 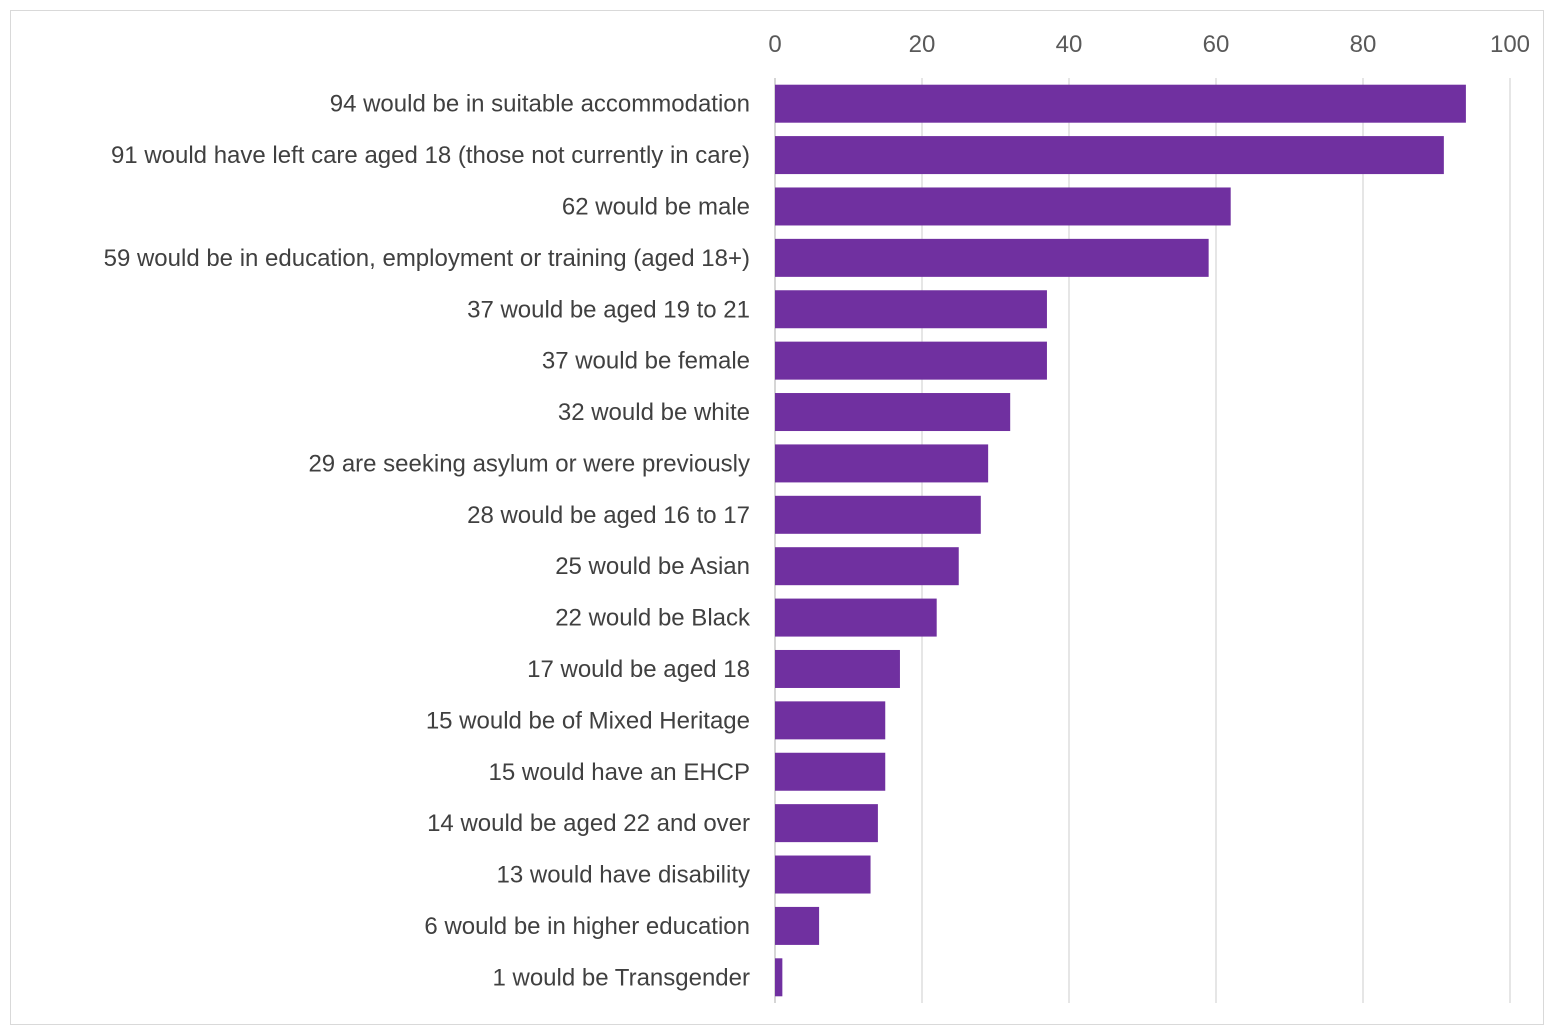 What do you see at coordinates (624, 875) in the screenshot?
I see `category-label: 13 would have disability` at bounding box center [624, 875].